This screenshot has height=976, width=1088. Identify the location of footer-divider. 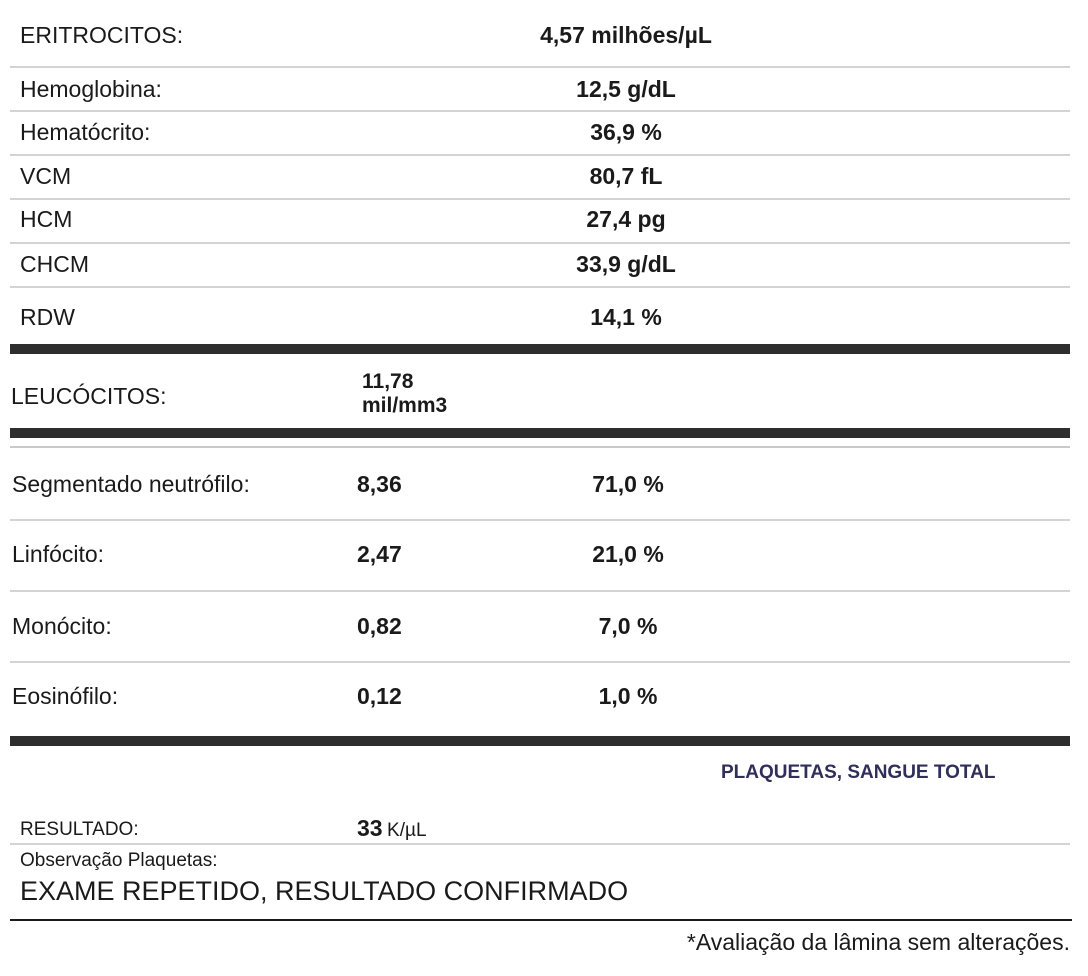
(541, 920).